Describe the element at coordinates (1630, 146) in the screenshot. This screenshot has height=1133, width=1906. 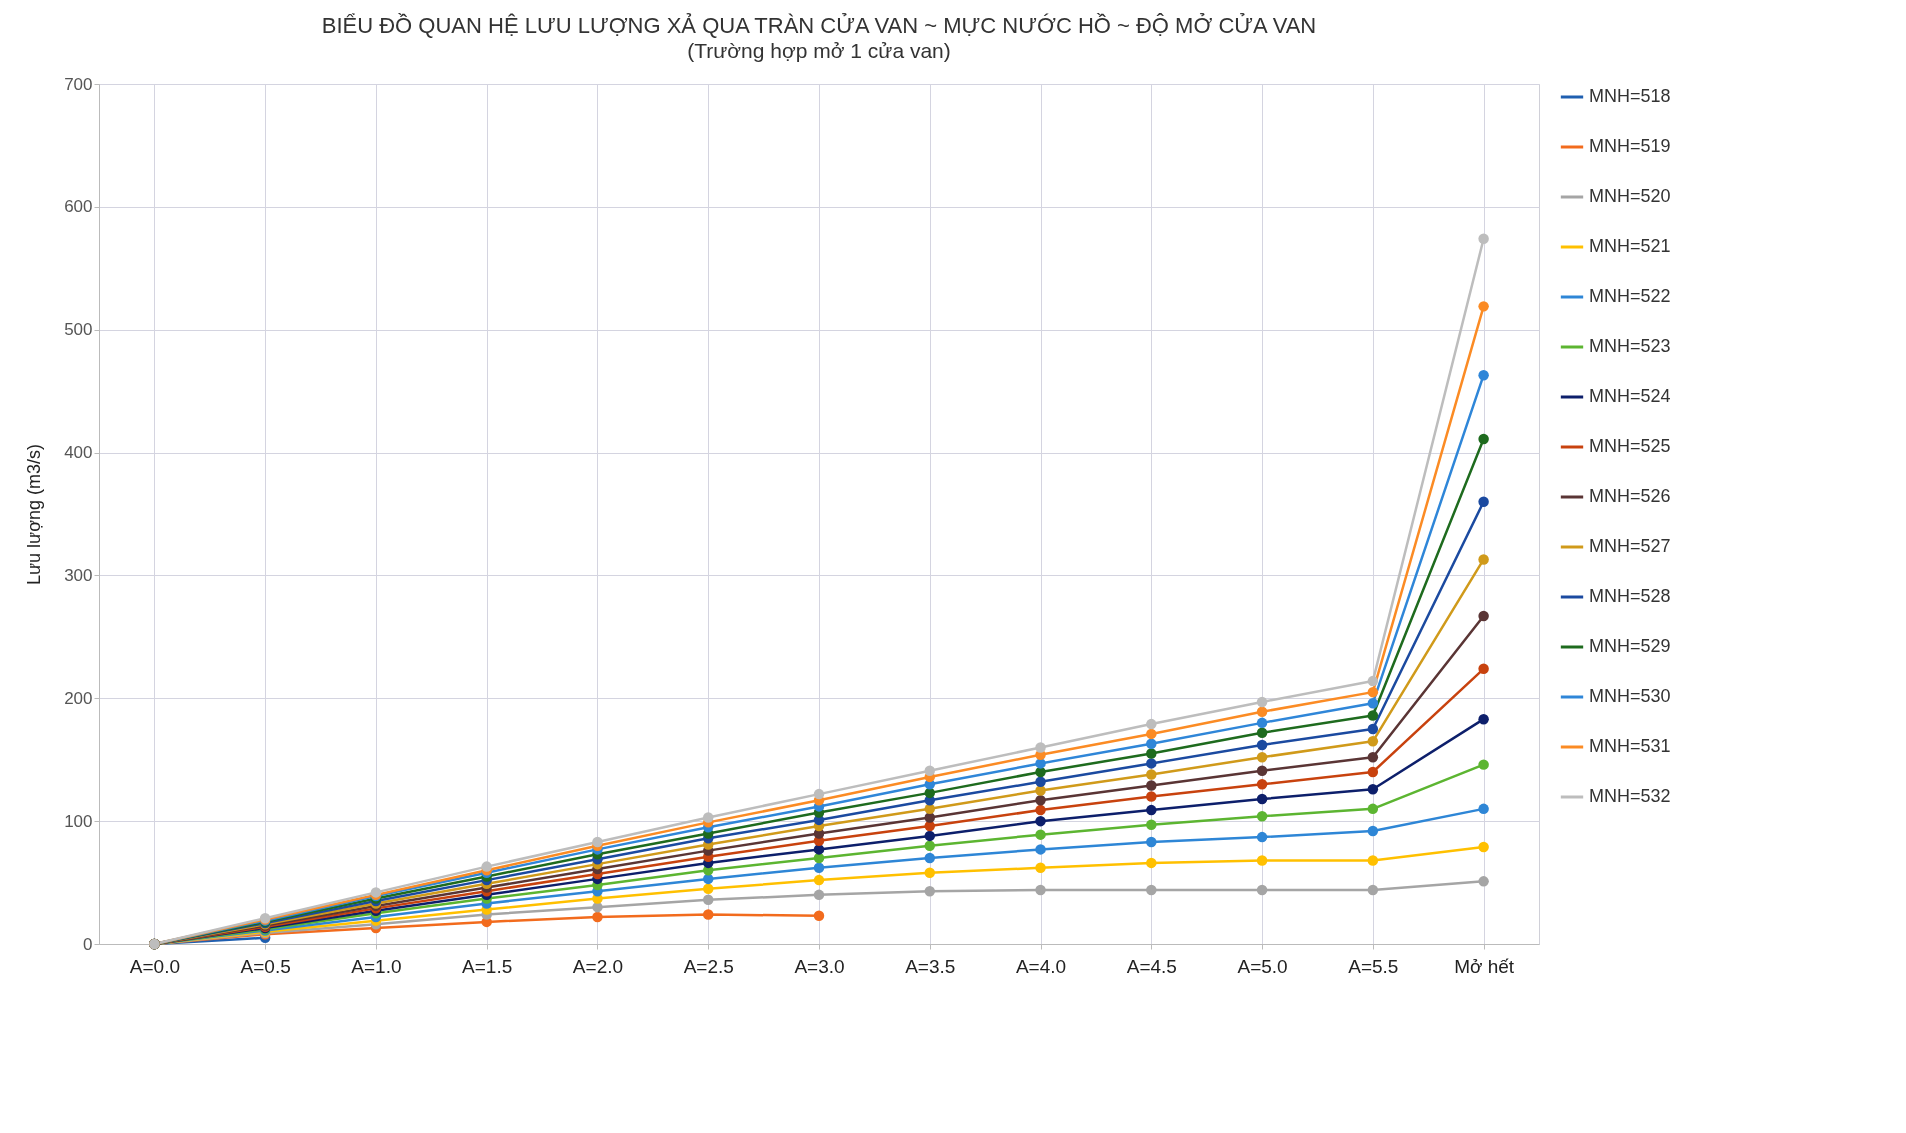
I see `legend-label: MNH=519` at that location.